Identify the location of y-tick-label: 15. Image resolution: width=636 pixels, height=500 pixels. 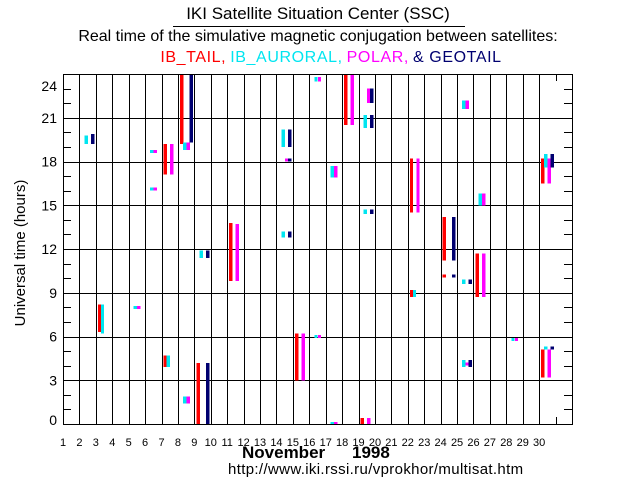
(49, 205).